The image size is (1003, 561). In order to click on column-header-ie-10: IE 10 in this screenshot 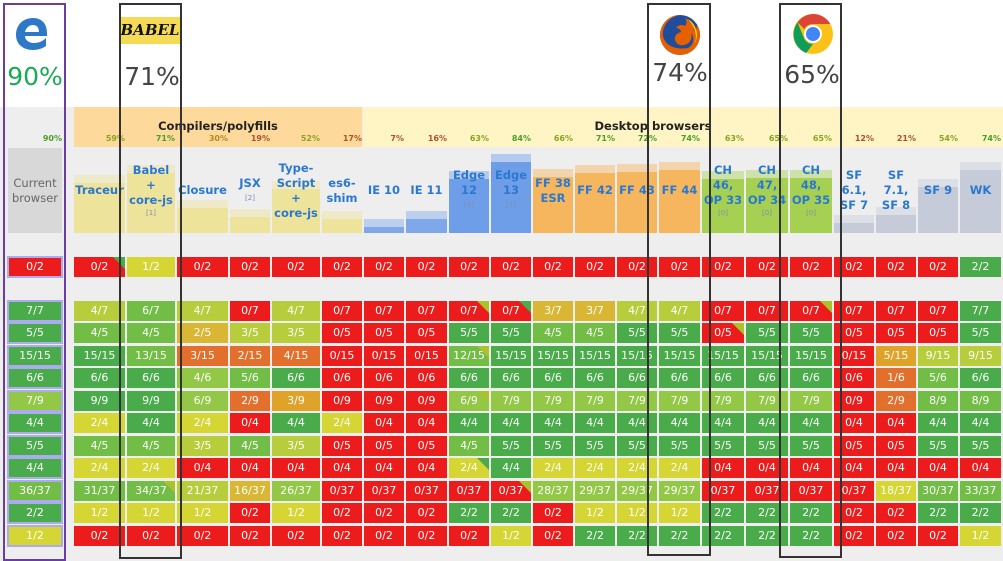, I will do `click(384, 190)`.